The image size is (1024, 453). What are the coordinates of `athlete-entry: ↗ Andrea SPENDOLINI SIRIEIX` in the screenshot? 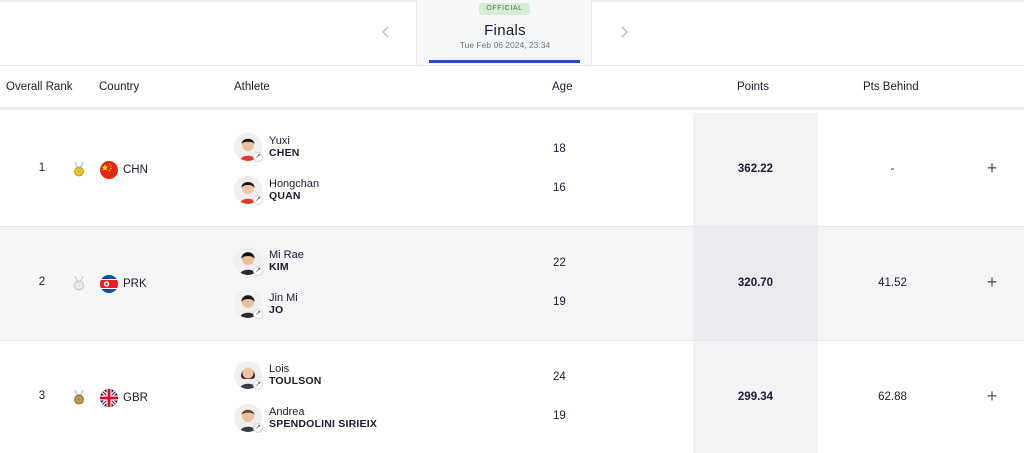 It's located at (384, 419).